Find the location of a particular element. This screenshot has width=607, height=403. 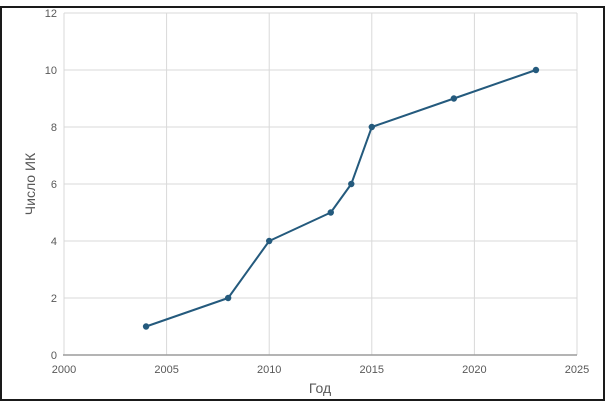

x-axis-title: Год is located at coordinates (320, 388).